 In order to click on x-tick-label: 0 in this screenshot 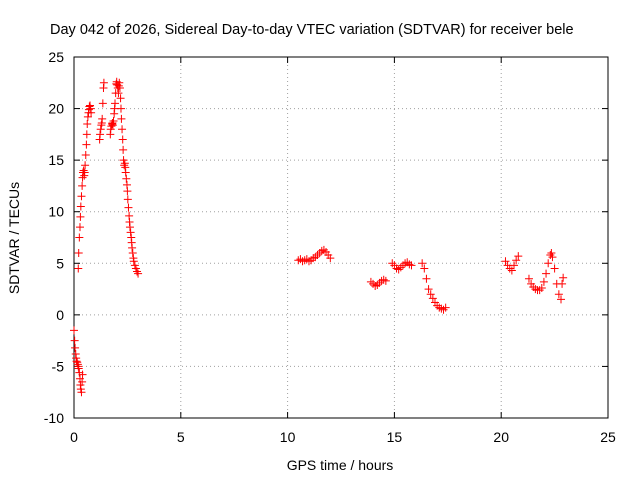, I will do `click(74, 437)`.